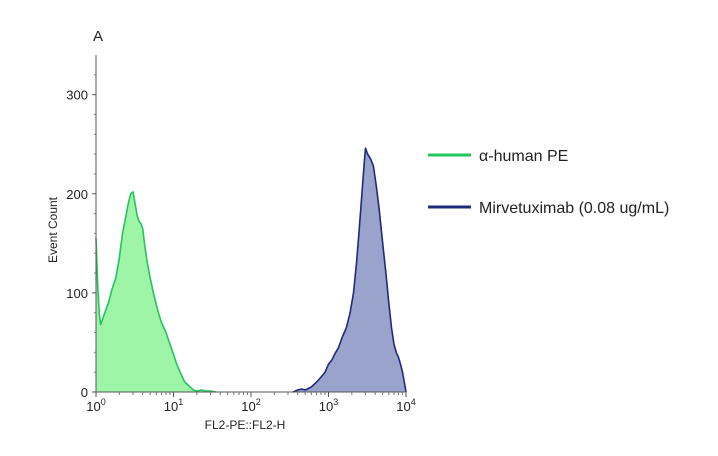  I want to click on y-tick-label: 100, so click(77, 293).